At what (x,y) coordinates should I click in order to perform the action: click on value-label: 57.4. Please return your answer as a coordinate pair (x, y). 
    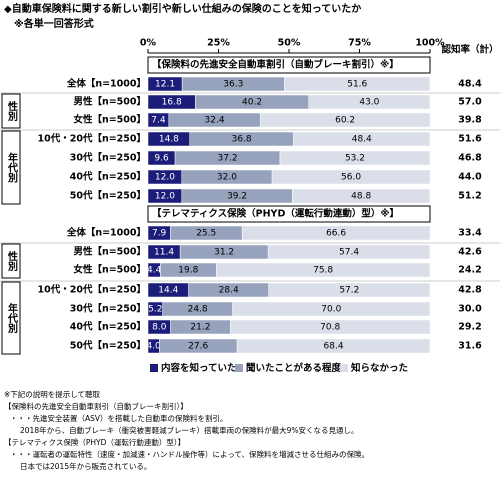
    Looking at the image, I should click on (349, 253).